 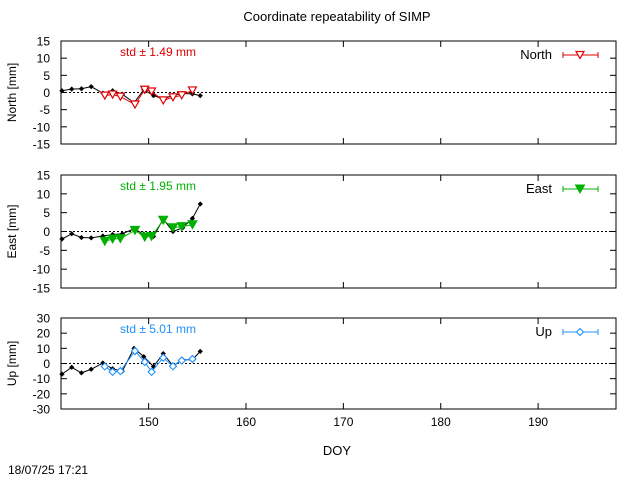 What do you see at coordinates (246, 422) in the screenshot?
I see `x-tick-label: 160` at bounding box center [246, 422].